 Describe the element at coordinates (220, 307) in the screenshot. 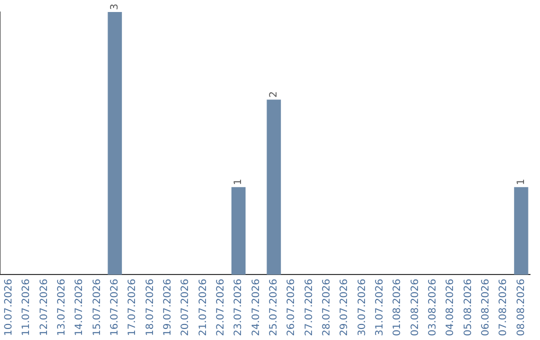

I see `x-tick-label: 22.07.2026` at that location.